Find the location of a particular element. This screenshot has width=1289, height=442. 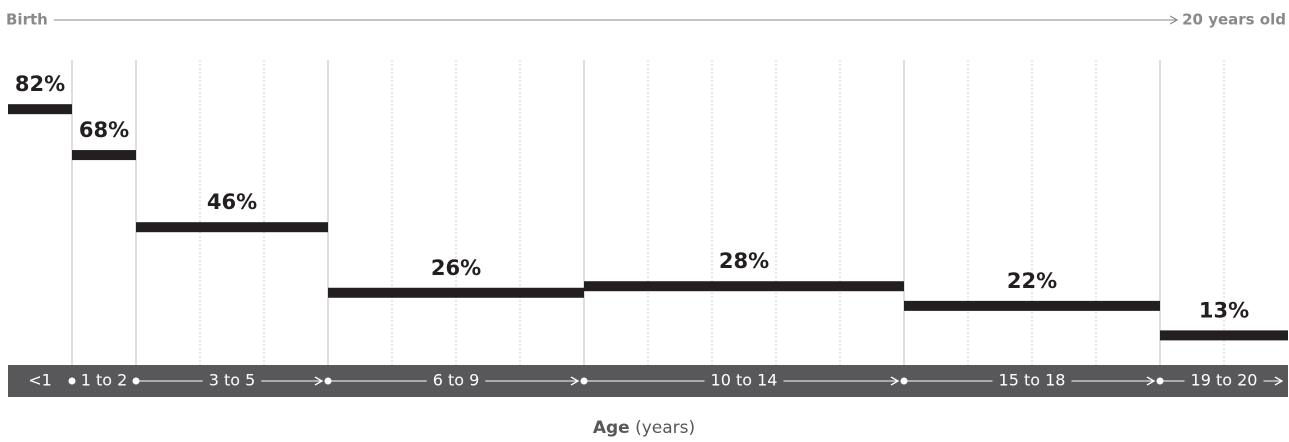

category-label: 6 to 9 is located at coordinates (456, 380).